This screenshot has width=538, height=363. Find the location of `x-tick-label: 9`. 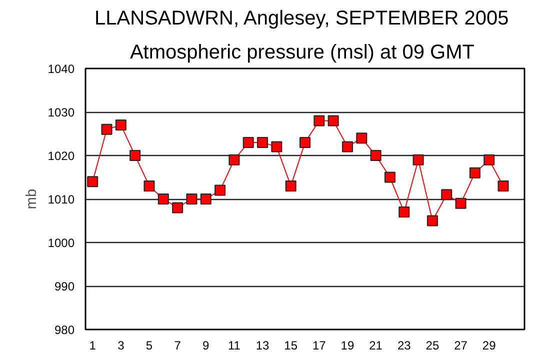

x-tick-label: 9 is located at coordinates (206, 345).